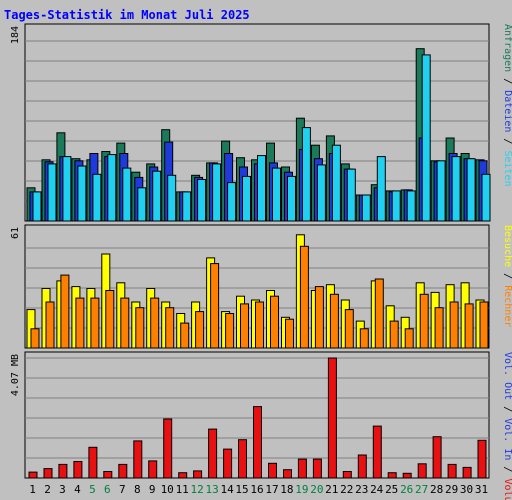 Image resolution: width=512 pixels, height=500 pixels. I want to click on x-tick-label: 9, so click(152, 489).